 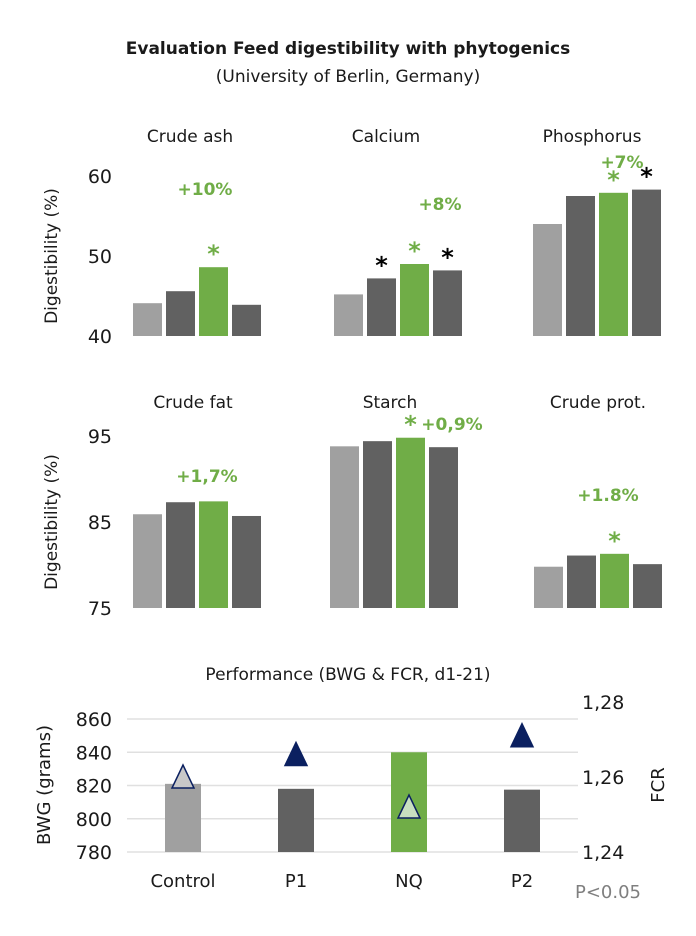 What do you see at coordinates (100, 177) in the screenshot?
I see `y-tick-label: 60` at bounding box center [100, 177].